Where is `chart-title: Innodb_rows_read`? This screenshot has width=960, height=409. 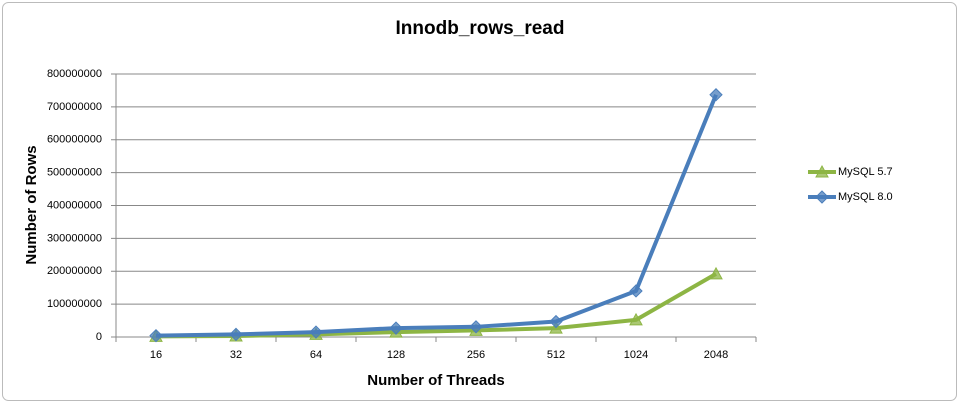 chart-title: Innodb_rows_read is located at coordinates (480, 28).